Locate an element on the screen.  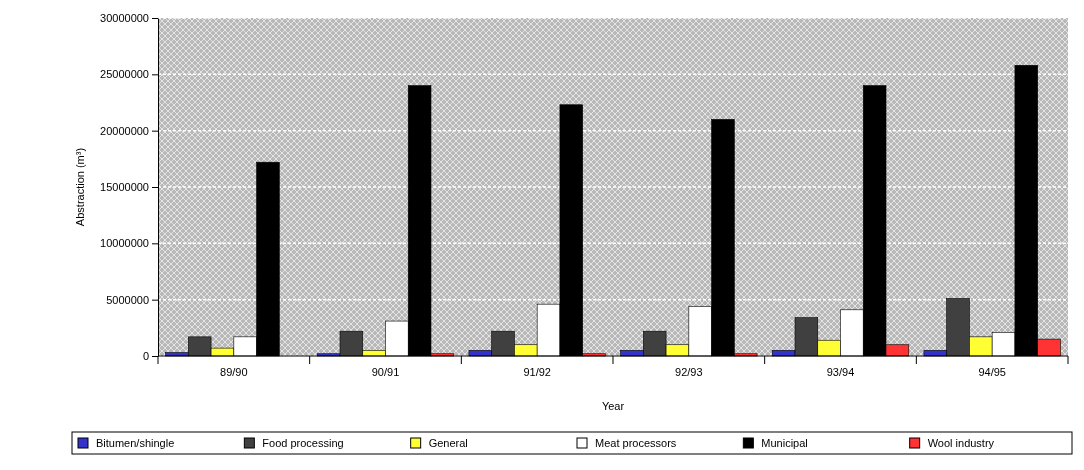
y-tick-label: 5000000 is located at coordinates (127, 299).